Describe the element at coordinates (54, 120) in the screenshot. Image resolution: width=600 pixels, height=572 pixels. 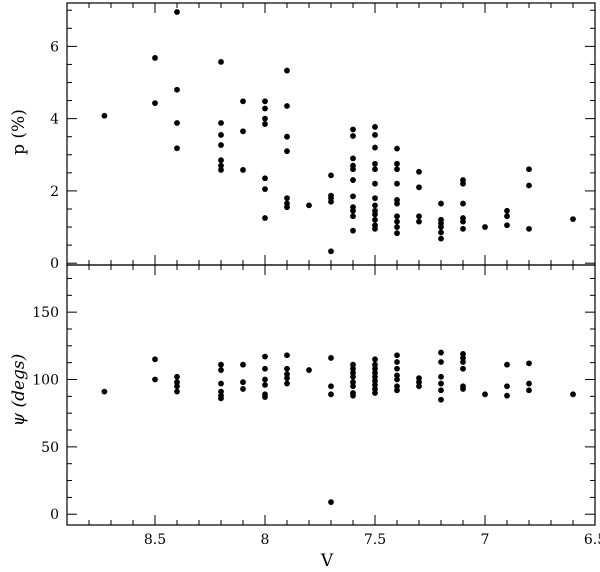
I see `top-y-tick-label: 4` at that location.